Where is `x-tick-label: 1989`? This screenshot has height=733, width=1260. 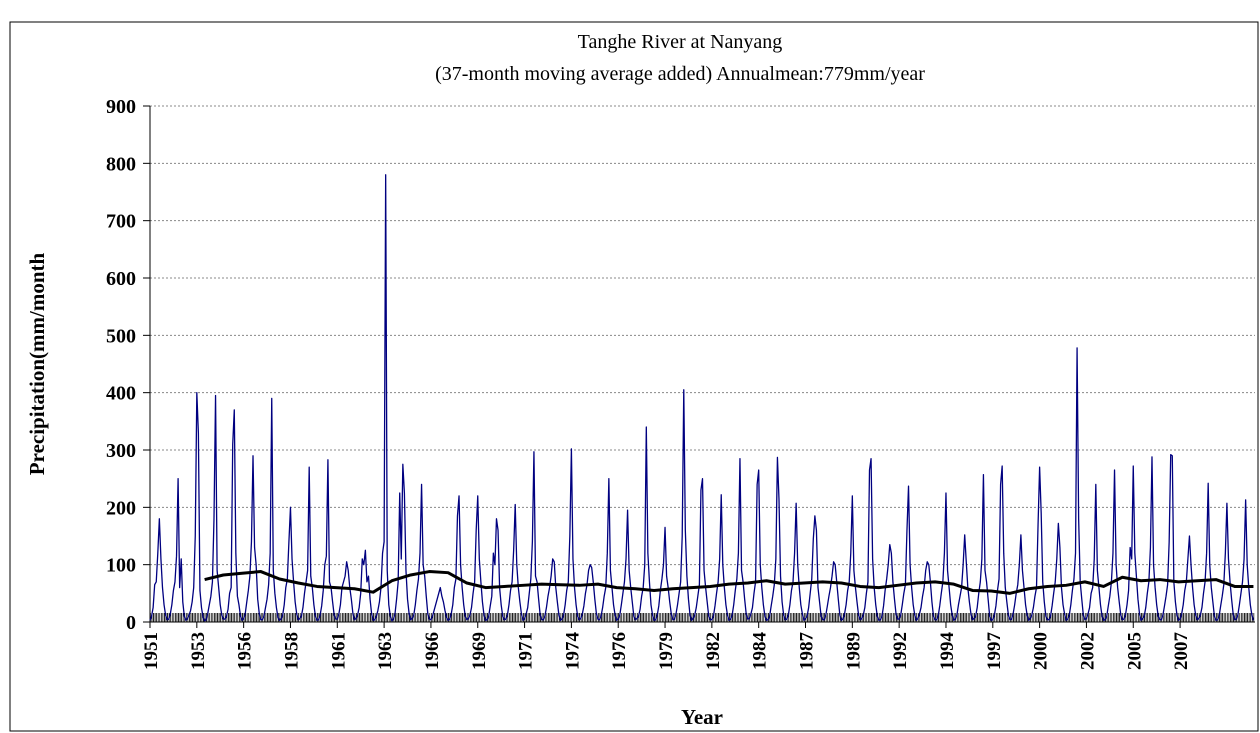
x-tick-label: 1989 is located at coordinates (853, 651).